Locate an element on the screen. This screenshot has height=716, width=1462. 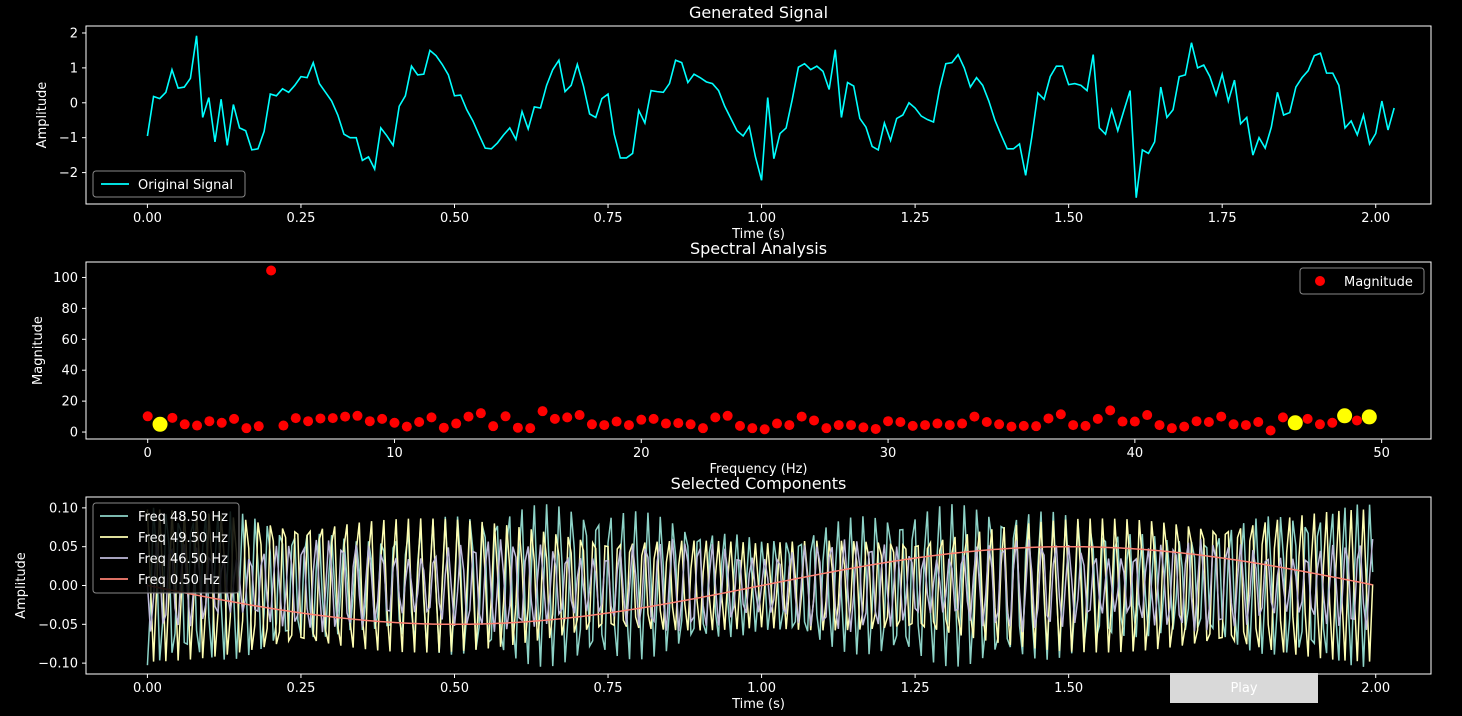
y-tick-label: −2 is located at coordinates (68, 173).